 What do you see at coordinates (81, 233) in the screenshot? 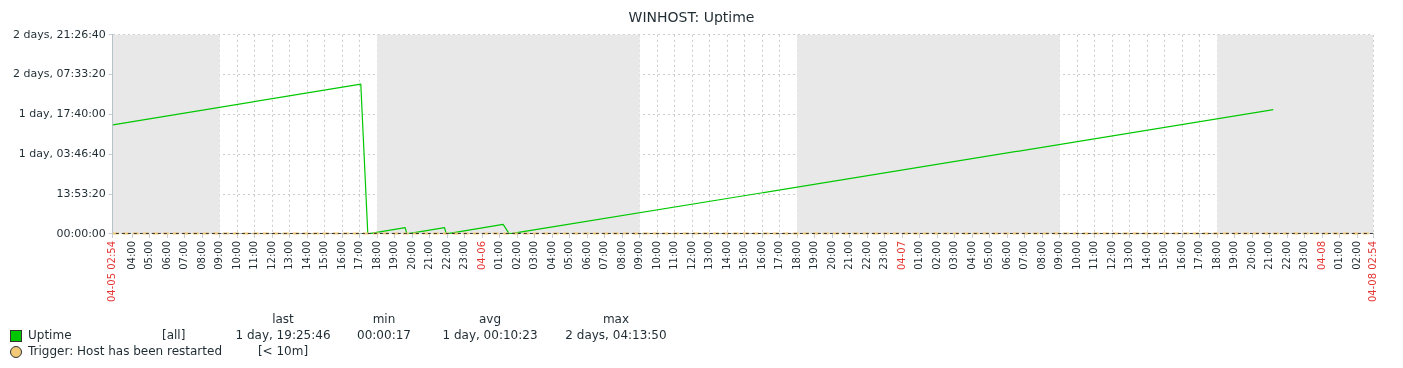
I see `y-tick-label: 00:00:00` at bounding box center [81, 233].